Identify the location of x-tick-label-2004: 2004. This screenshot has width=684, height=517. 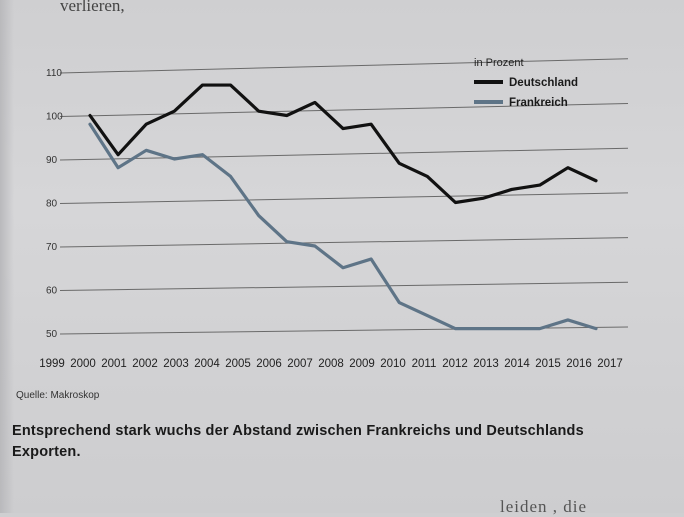
(207, 364).